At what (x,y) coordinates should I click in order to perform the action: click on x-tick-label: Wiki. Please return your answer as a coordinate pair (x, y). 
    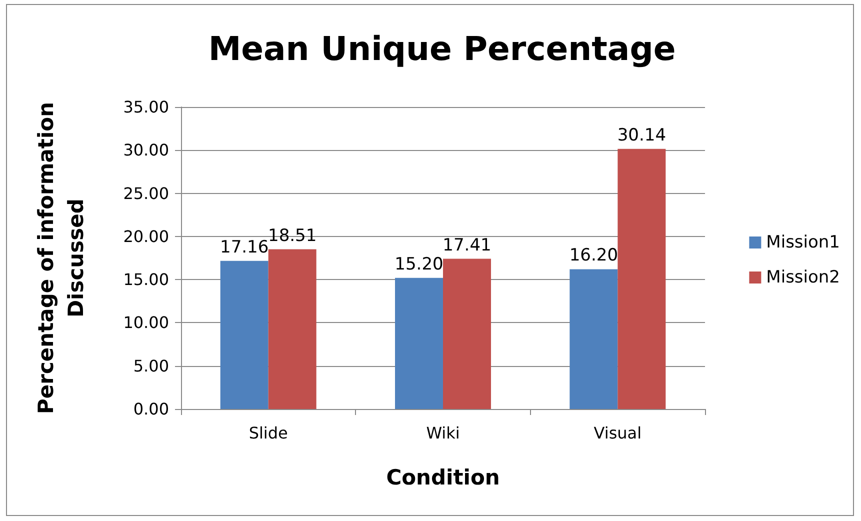
    Looking at the image, I should click on (443, 433).